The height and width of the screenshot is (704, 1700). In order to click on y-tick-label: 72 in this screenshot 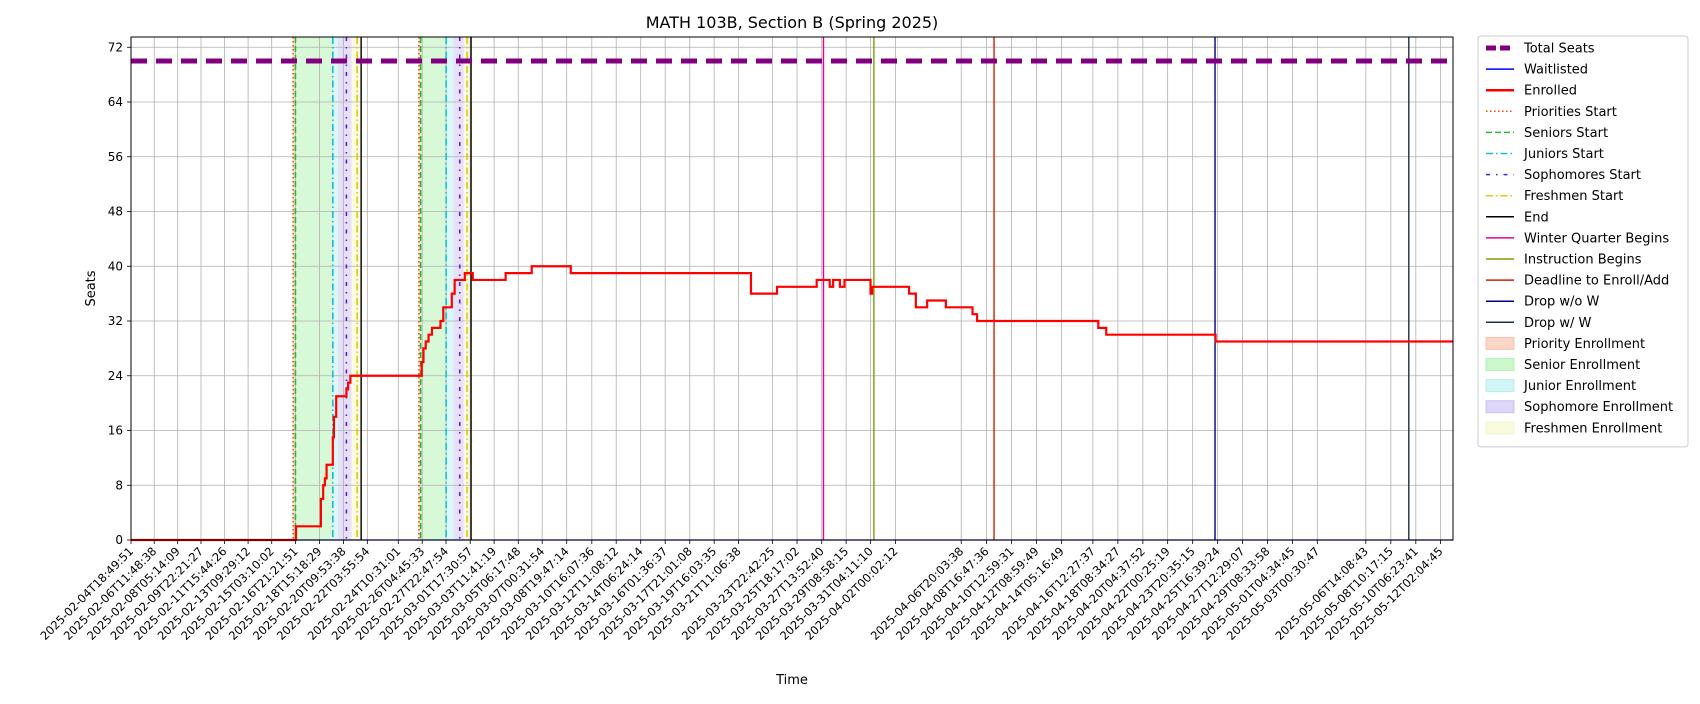, I will do `click(115, 47)`.